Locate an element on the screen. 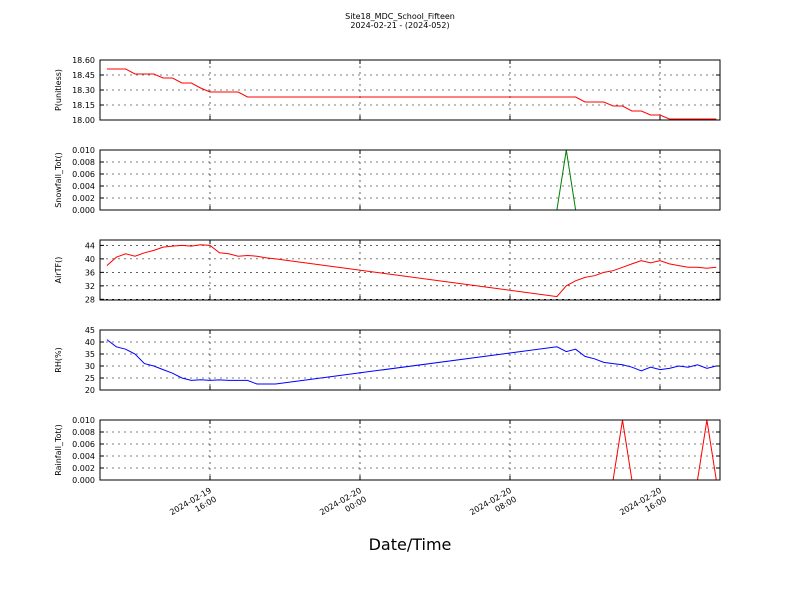 The height and width of the screenshot is (600, 800). y-axis-label: AirTF() is located at coordinates (58, 270).